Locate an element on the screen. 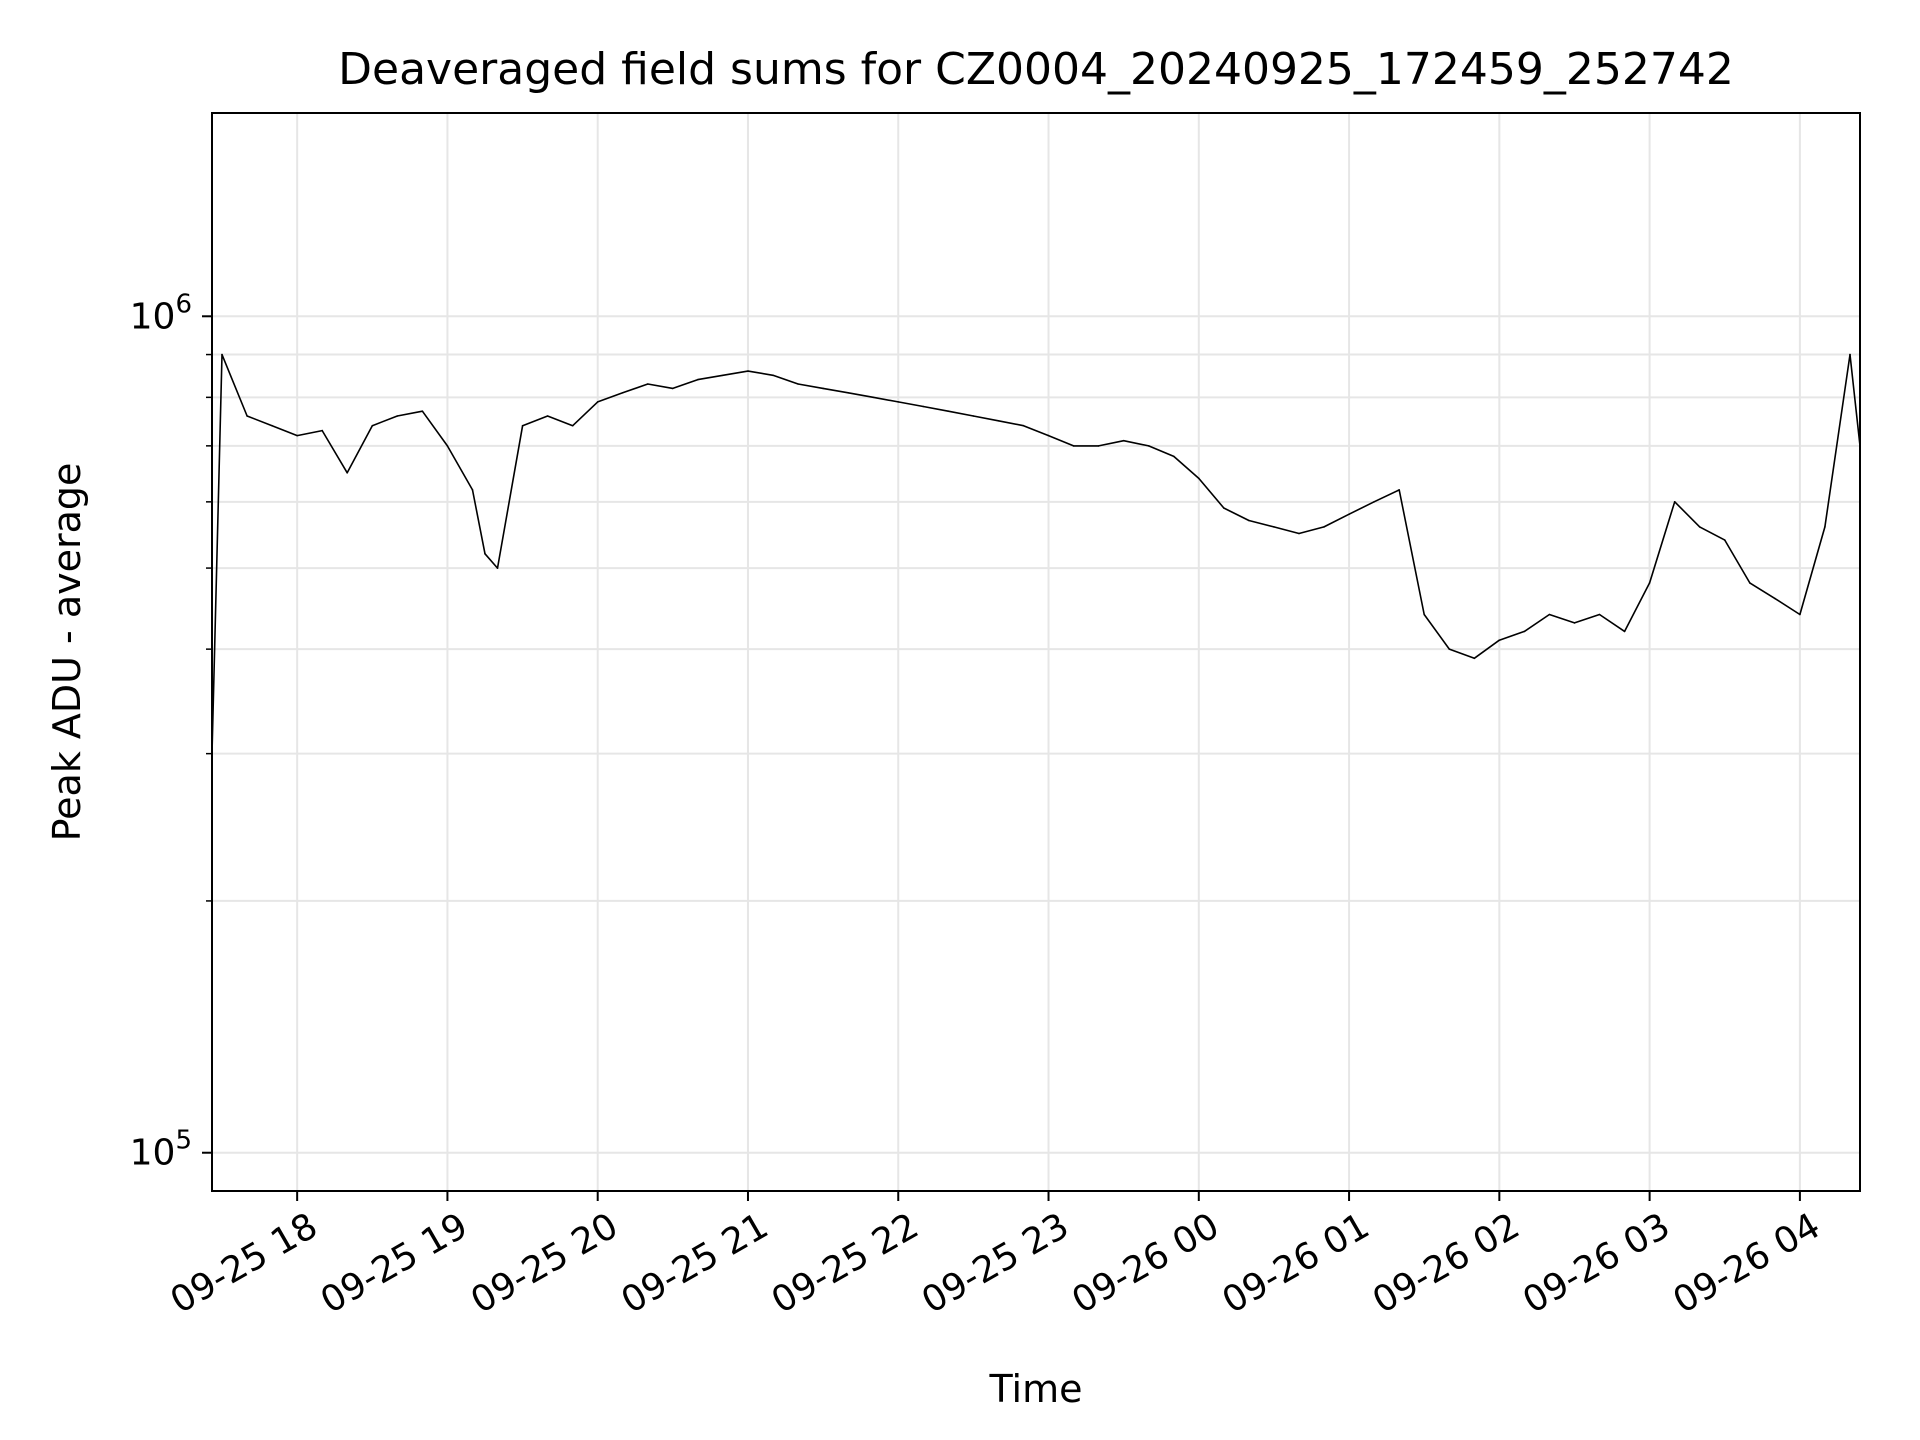  y-tick-label: 10⁶ is located at coordinates (161, 313).